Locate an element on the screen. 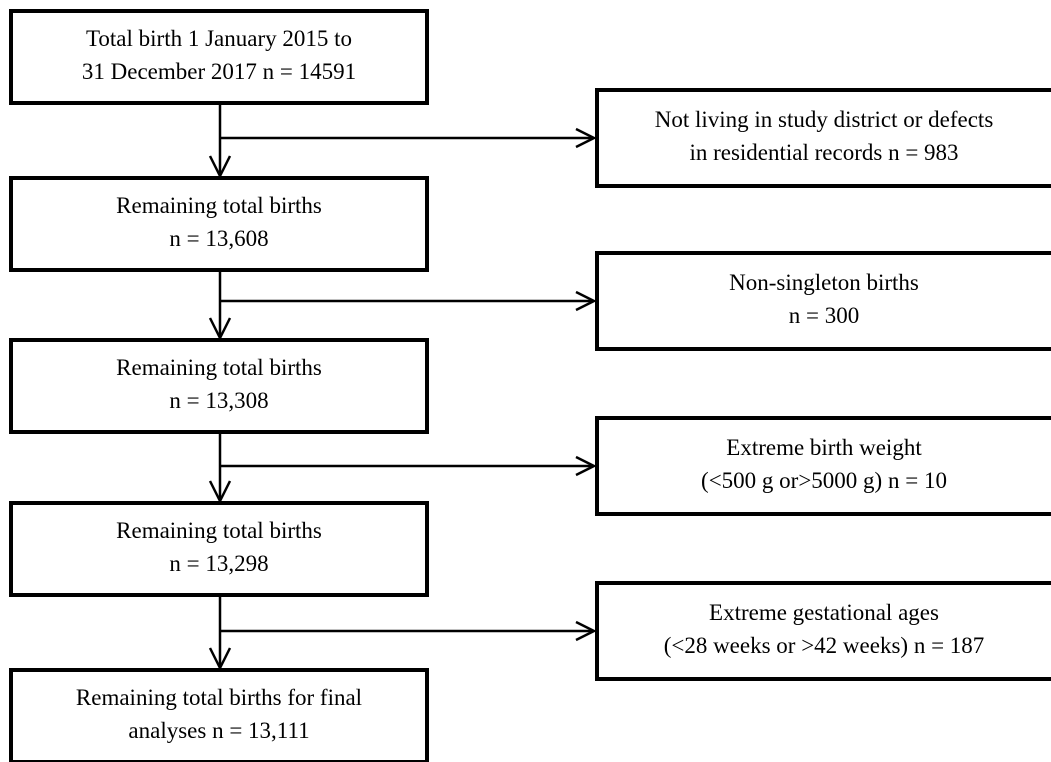 This screenshot has width=1051, height=762. box-text: n = 13,608 is located at coordinates (218, 238).